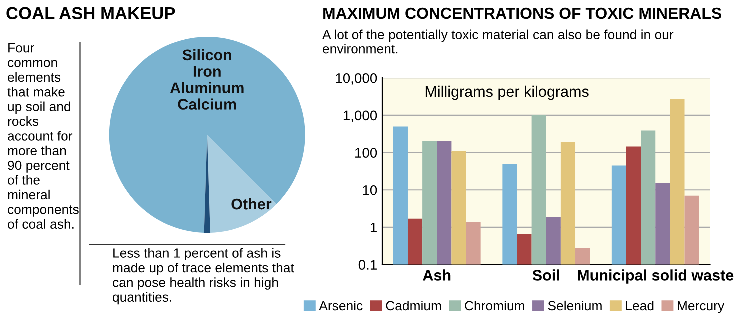 The height and width of the screenshot is (331, 750). What do you see at coordinates (203, 276) in the screenshot?
I see `text: Less than 1 percent of ash is made up of trace elements that can pose health risks in high quantities.` at bounding box center [203, 276].